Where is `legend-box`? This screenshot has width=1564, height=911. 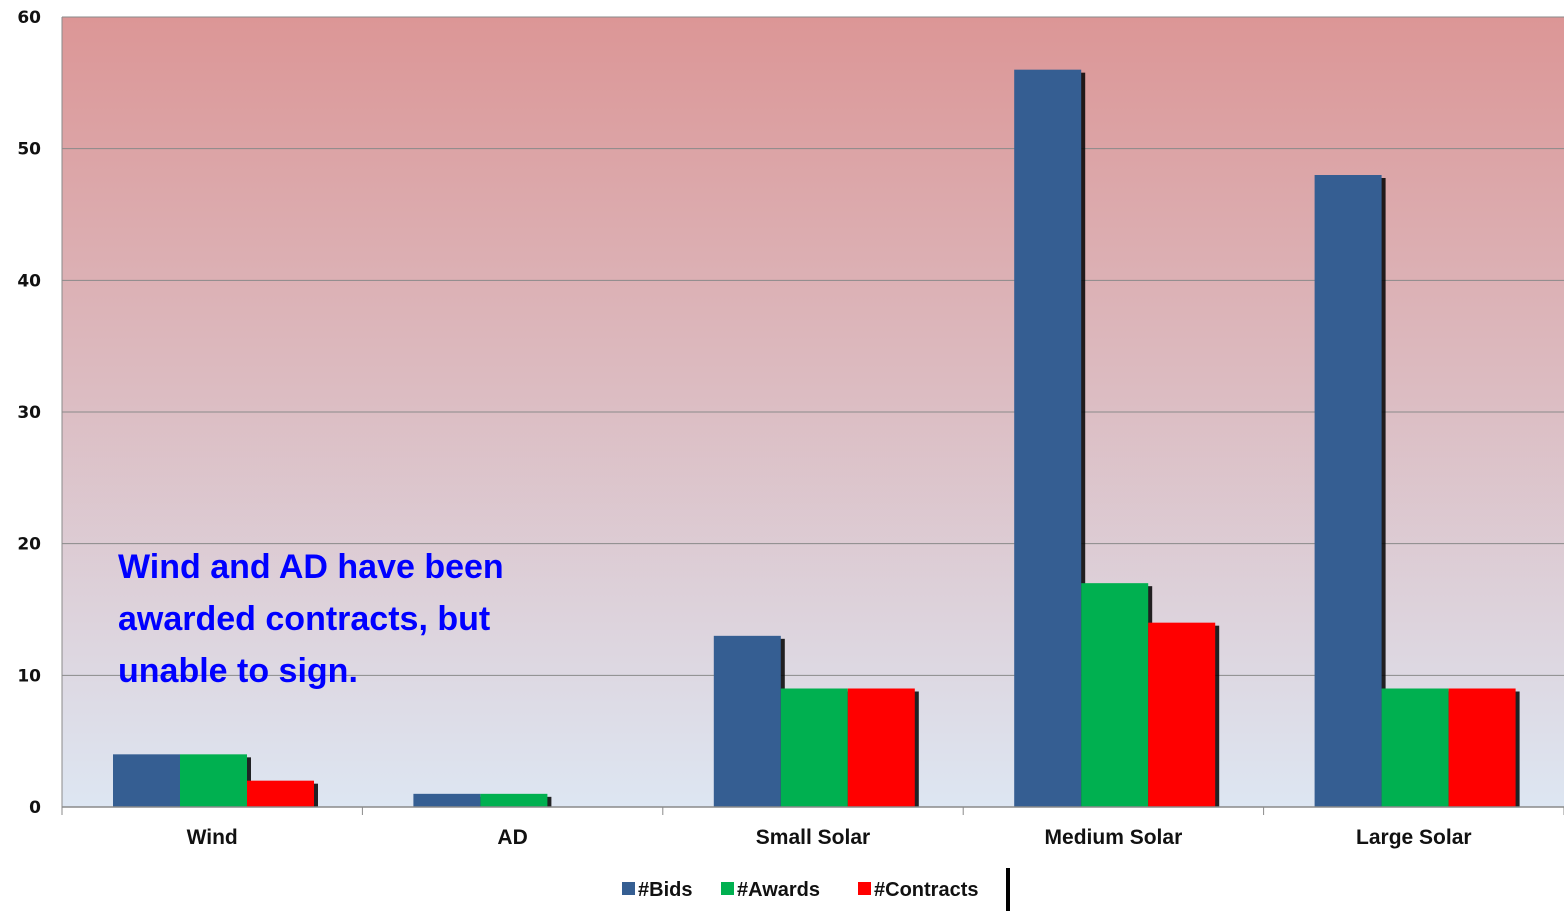 legend-box is located at coordinates (801, 887).